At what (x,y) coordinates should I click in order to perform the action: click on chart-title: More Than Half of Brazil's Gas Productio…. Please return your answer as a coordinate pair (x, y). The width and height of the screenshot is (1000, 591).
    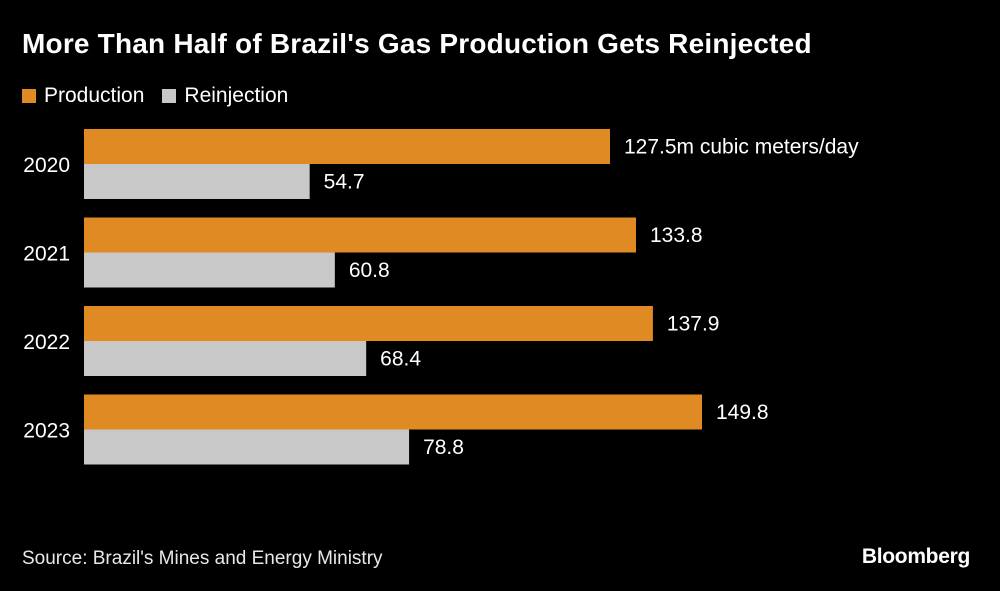
    Looking at the image, I should click on (417, 43).